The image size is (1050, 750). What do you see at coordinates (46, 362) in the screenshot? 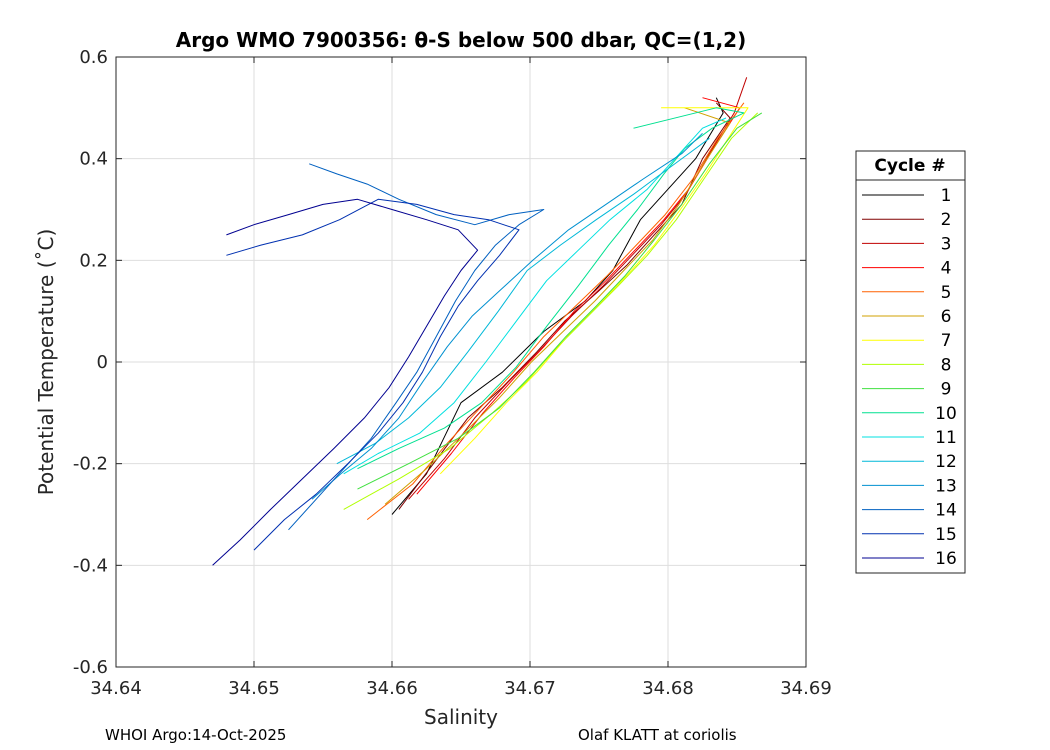
I see `y-axis-label: Potential Temperature (˚C)` at bounding box center [46, 362].